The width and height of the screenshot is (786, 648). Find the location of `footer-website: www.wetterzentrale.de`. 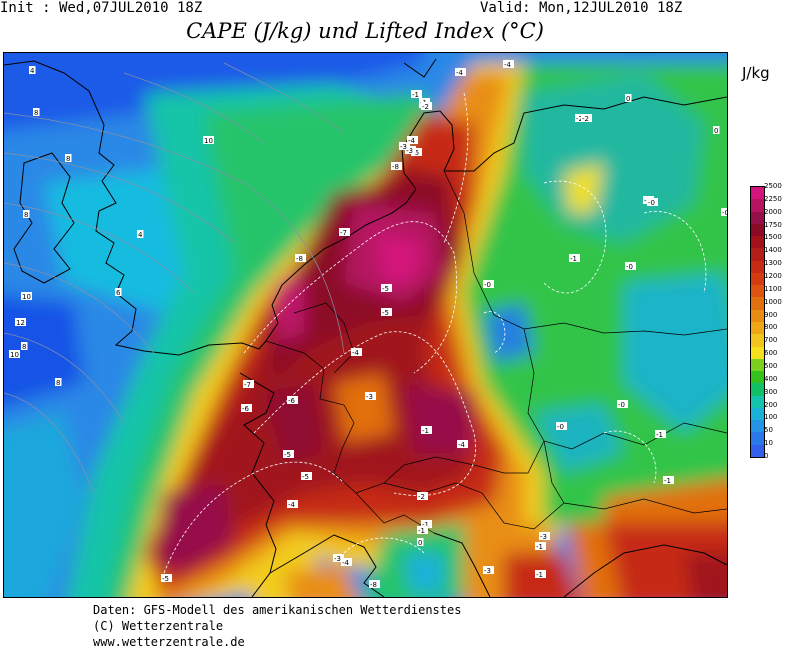

footer-website: www.wetterzentrale.de is located at coordinates (169, 641).